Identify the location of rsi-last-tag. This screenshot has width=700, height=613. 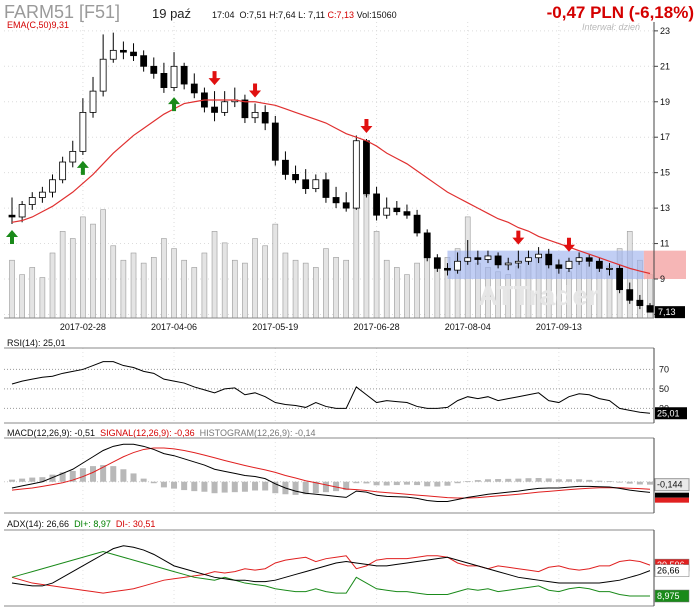
(671, 413).